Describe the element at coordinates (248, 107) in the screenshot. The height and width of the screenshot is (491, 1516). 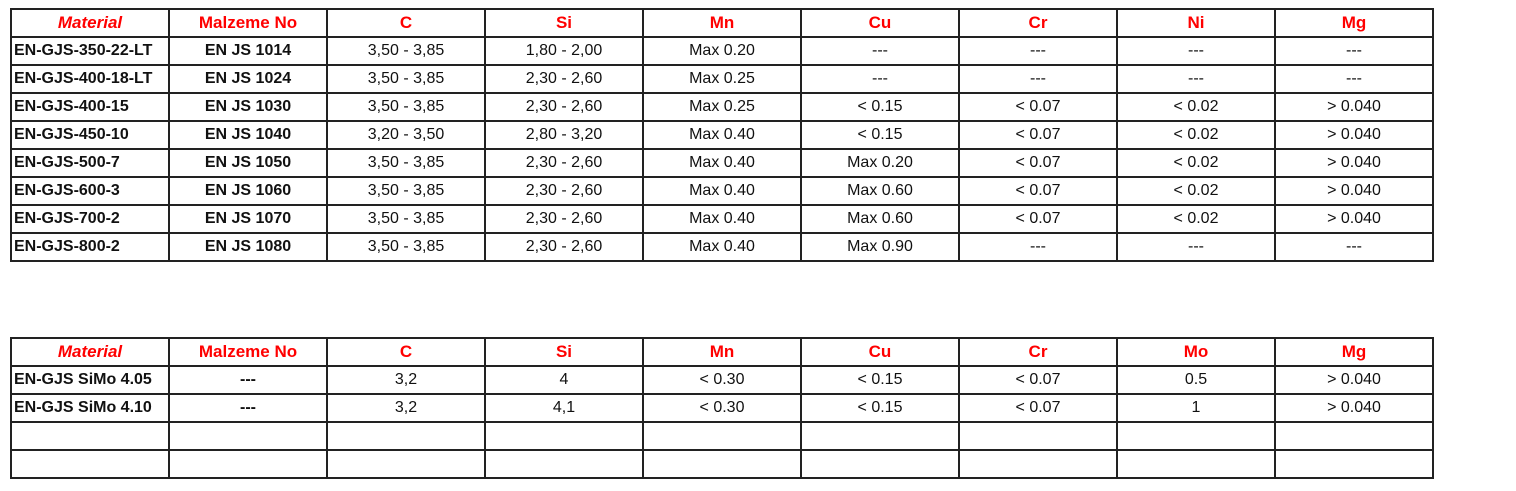
I see `table-cell: EN JS 1030` at that location.